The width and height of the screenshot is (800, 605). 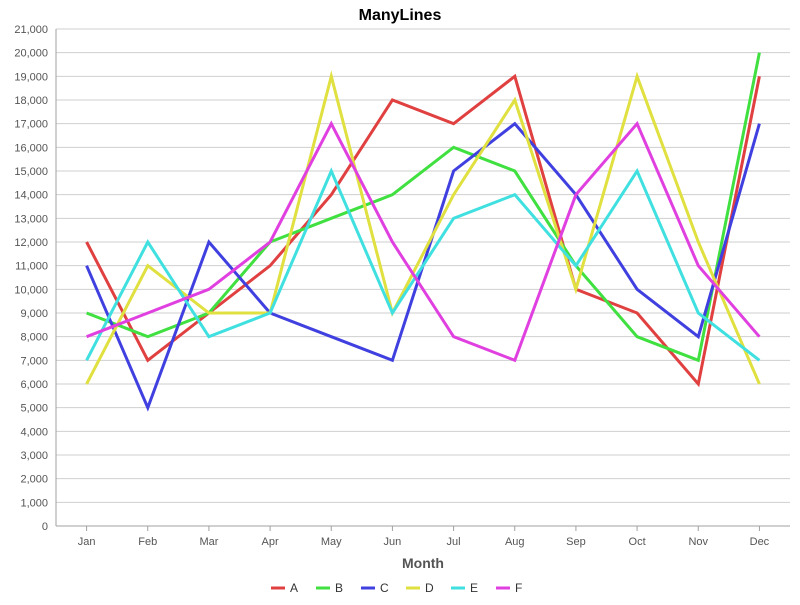 I want to click on y-tick-label: 1,000, so click(x=34, y=503).